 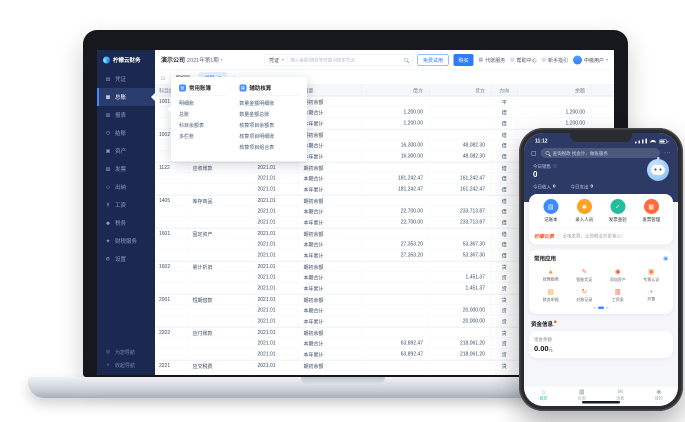 What do you see at coordinates (463, 59) in the screenshot?
I see `buy-button: 购买` at bounding box center [463, 59].